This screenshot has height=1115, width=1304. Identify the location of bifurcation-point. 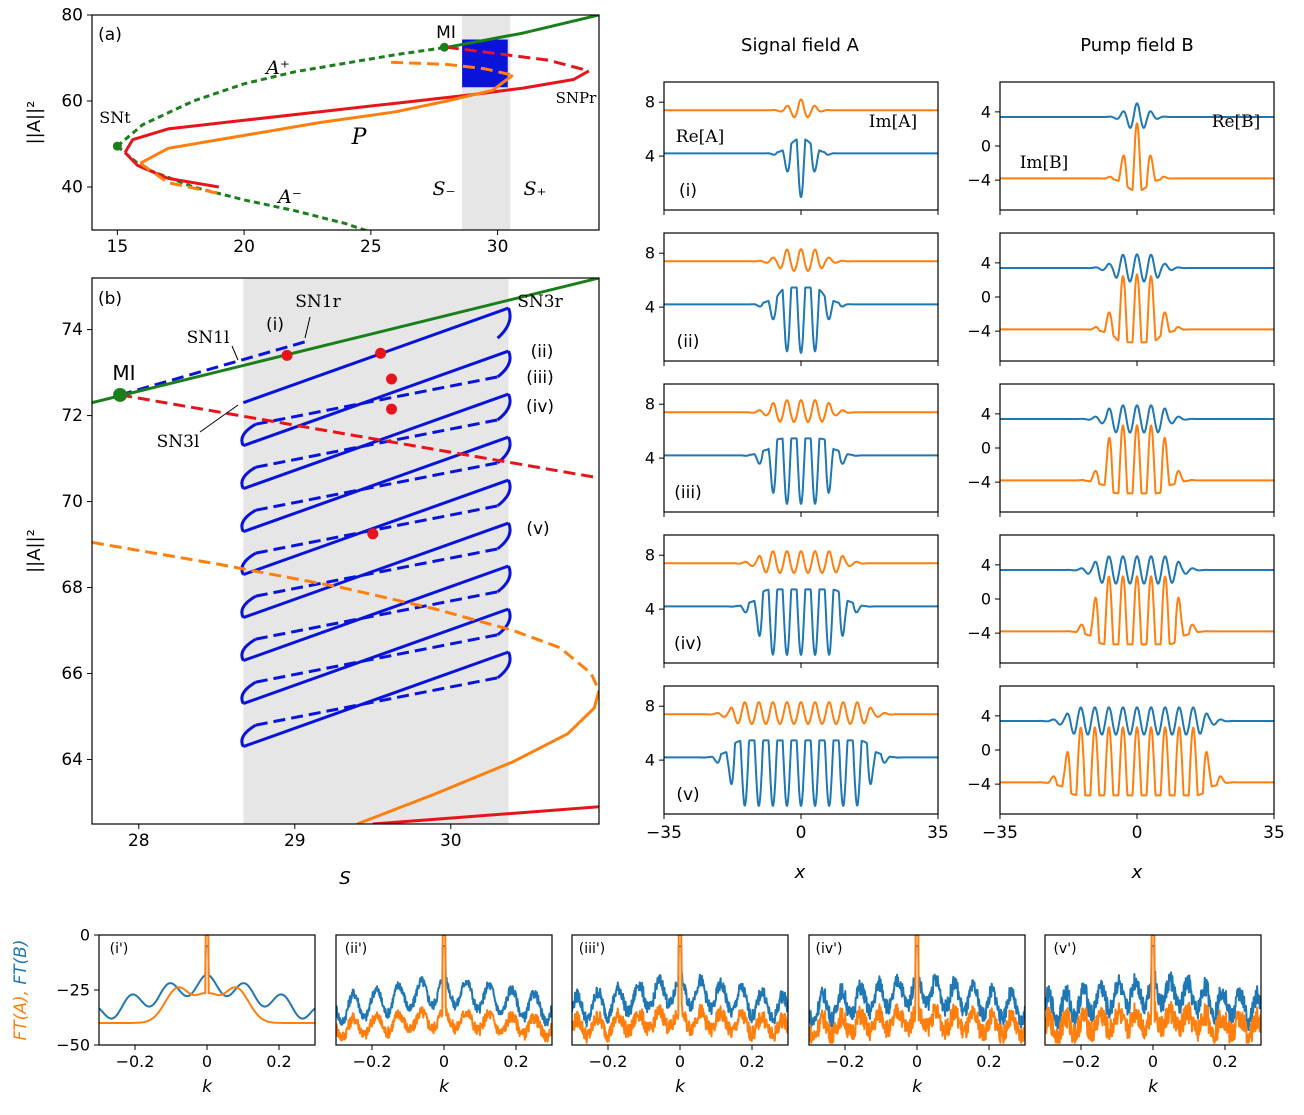
(444, 47).